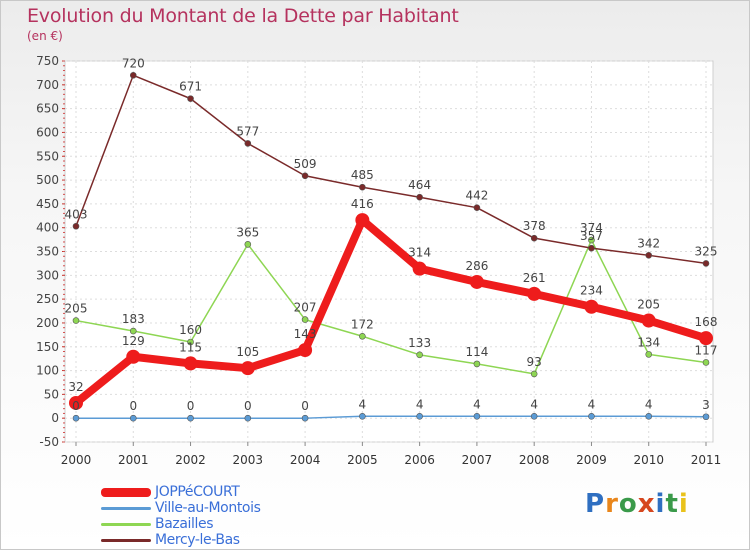 This screenshot has height=550, width=750. What do you see at coordinates (51, 394) in the screenshot?
I see `y-tick-label: 50` at bounding box center [51, 394].